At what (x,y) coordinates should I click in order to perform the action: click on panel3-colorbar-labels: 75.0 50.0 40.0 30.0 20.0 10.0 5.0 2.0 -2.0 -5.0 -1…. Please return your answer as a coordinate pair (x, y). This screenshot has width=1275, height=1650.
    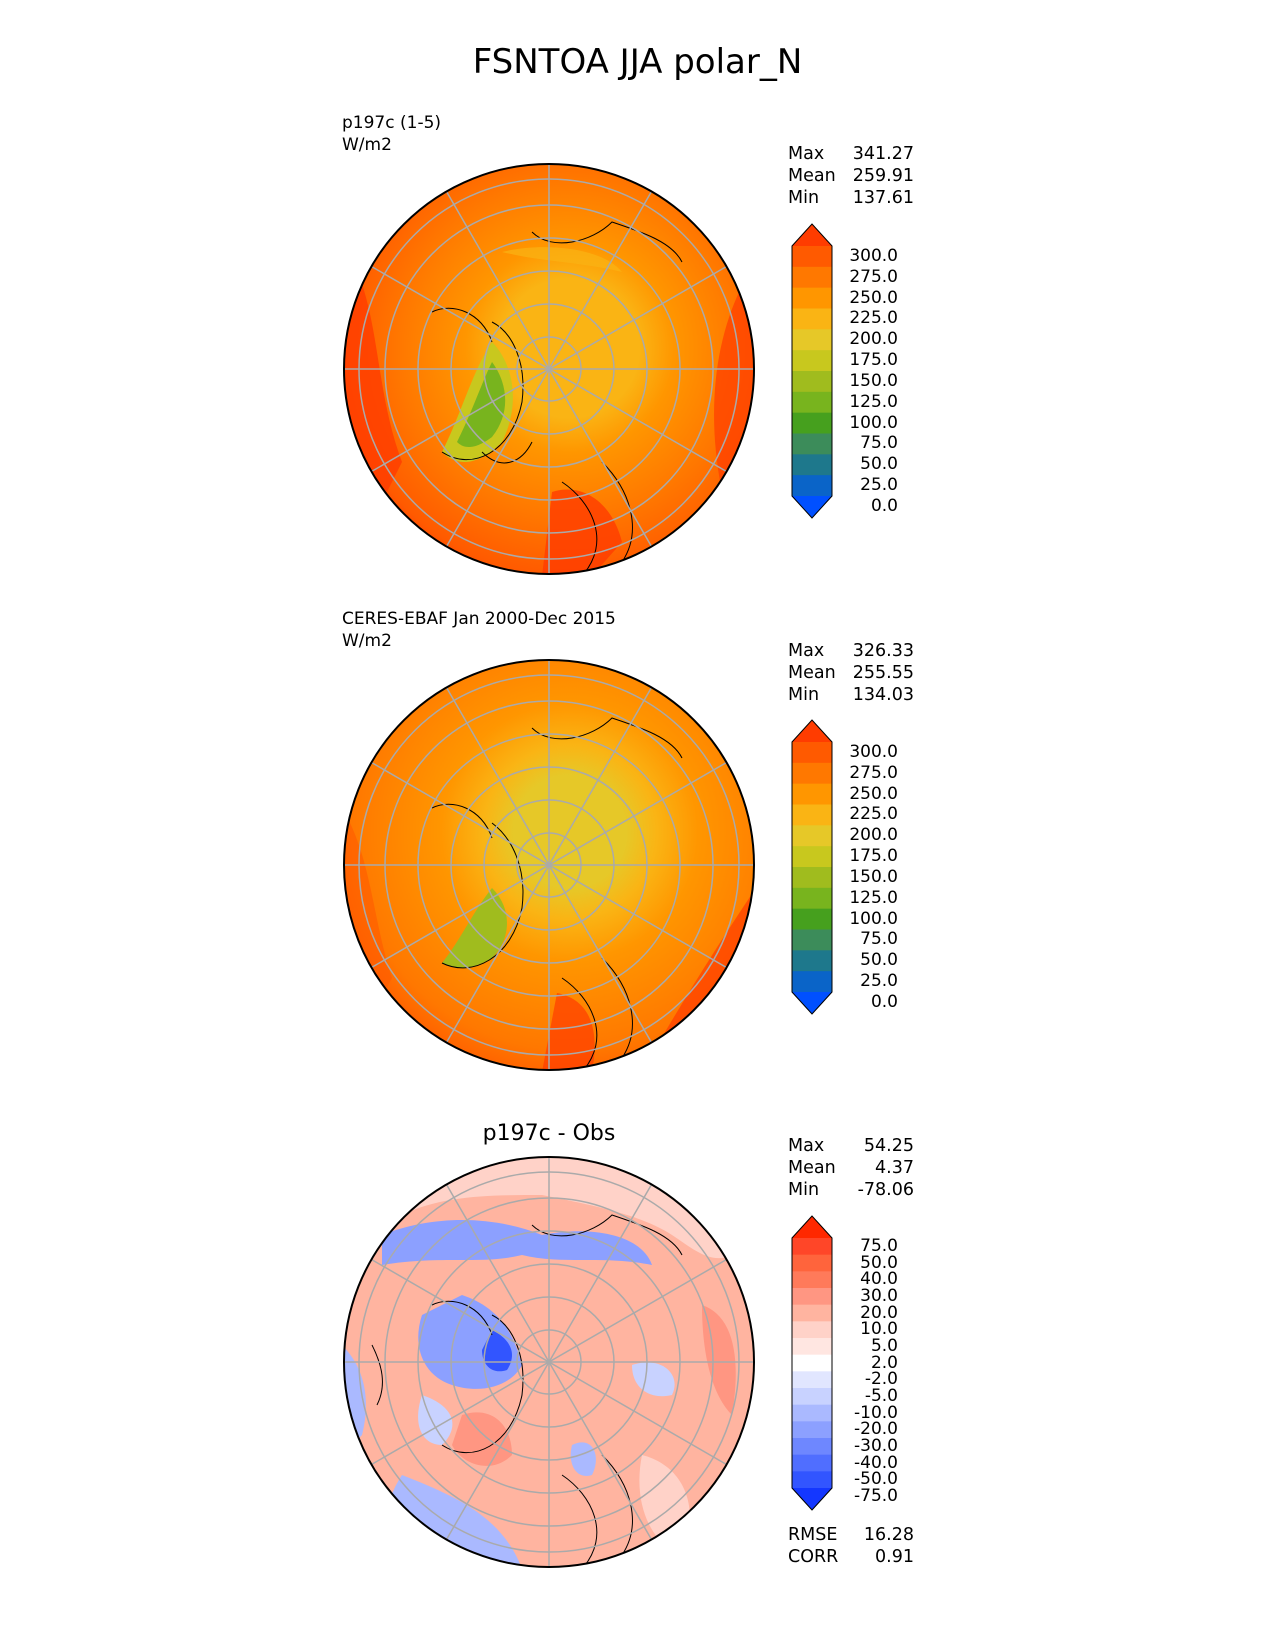
    Looking at the image, I should click on (867, 1370).